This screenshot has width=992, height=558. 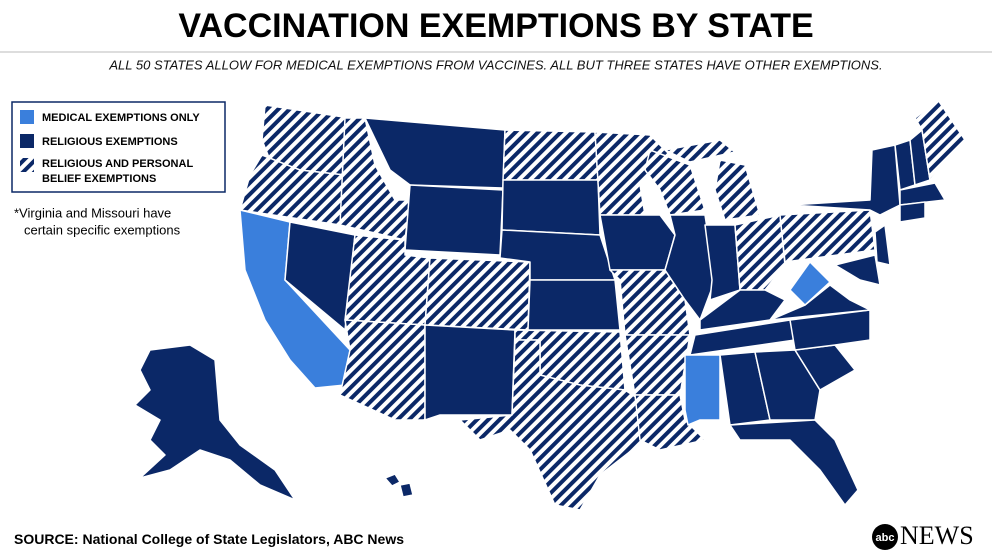 I want to click on logo-text: NEWS, so click(x=937, y=535).